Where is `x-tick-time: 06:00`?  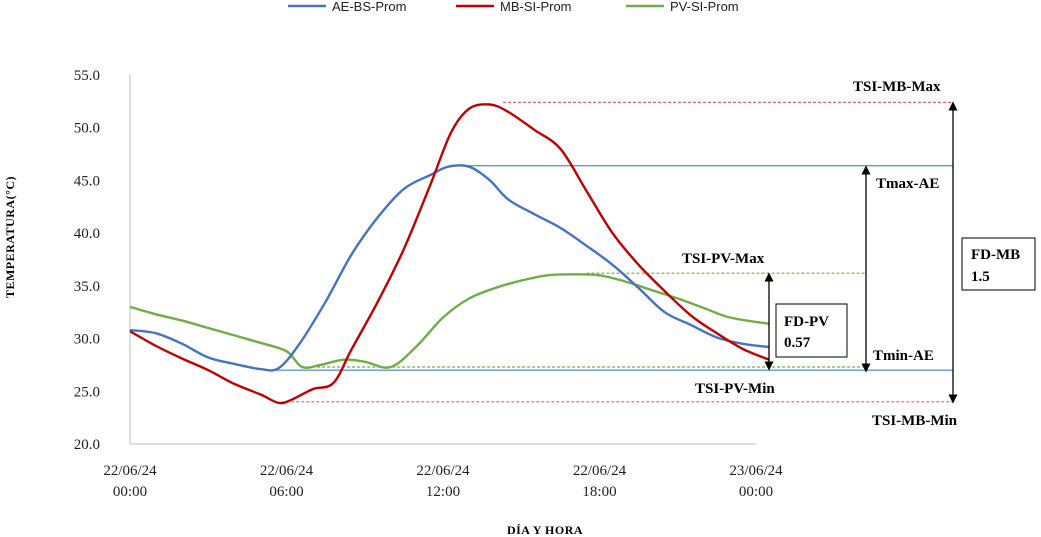 x-tick-time: 06:00 is located at coordinates (286, 492).